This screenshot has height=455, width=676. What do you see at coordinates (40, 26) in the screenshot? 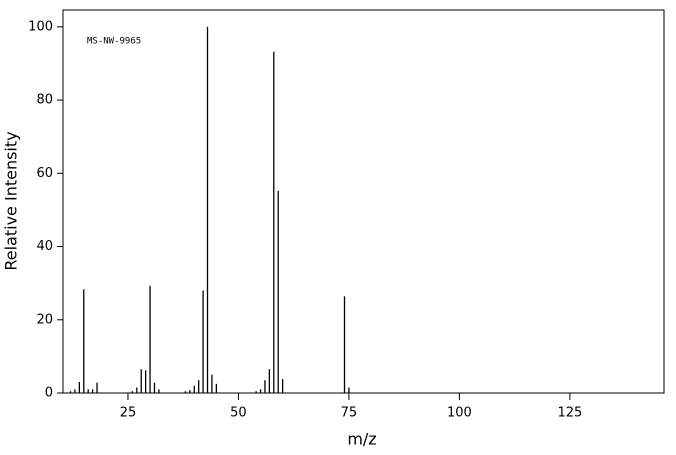
I see `y-tick-label: 100` at bounding box center [40, 26].